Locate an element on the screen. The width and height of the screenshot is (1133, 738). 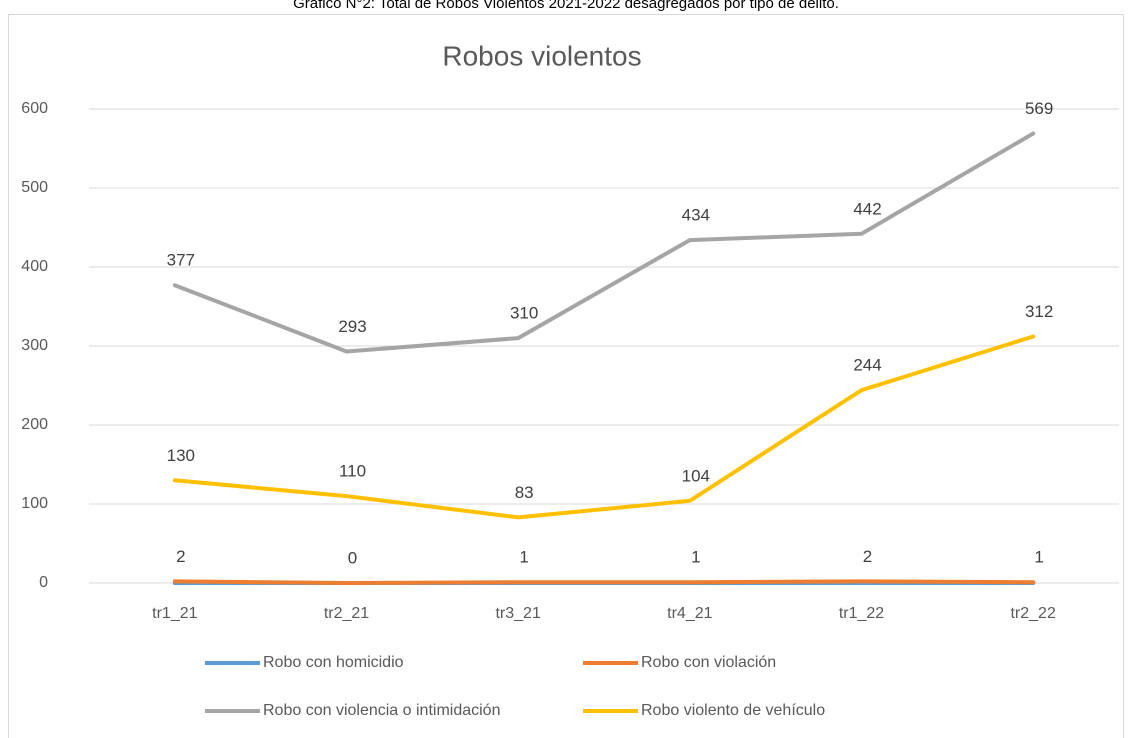
y-tick-label: 500 is located at coordinates (34, 187).